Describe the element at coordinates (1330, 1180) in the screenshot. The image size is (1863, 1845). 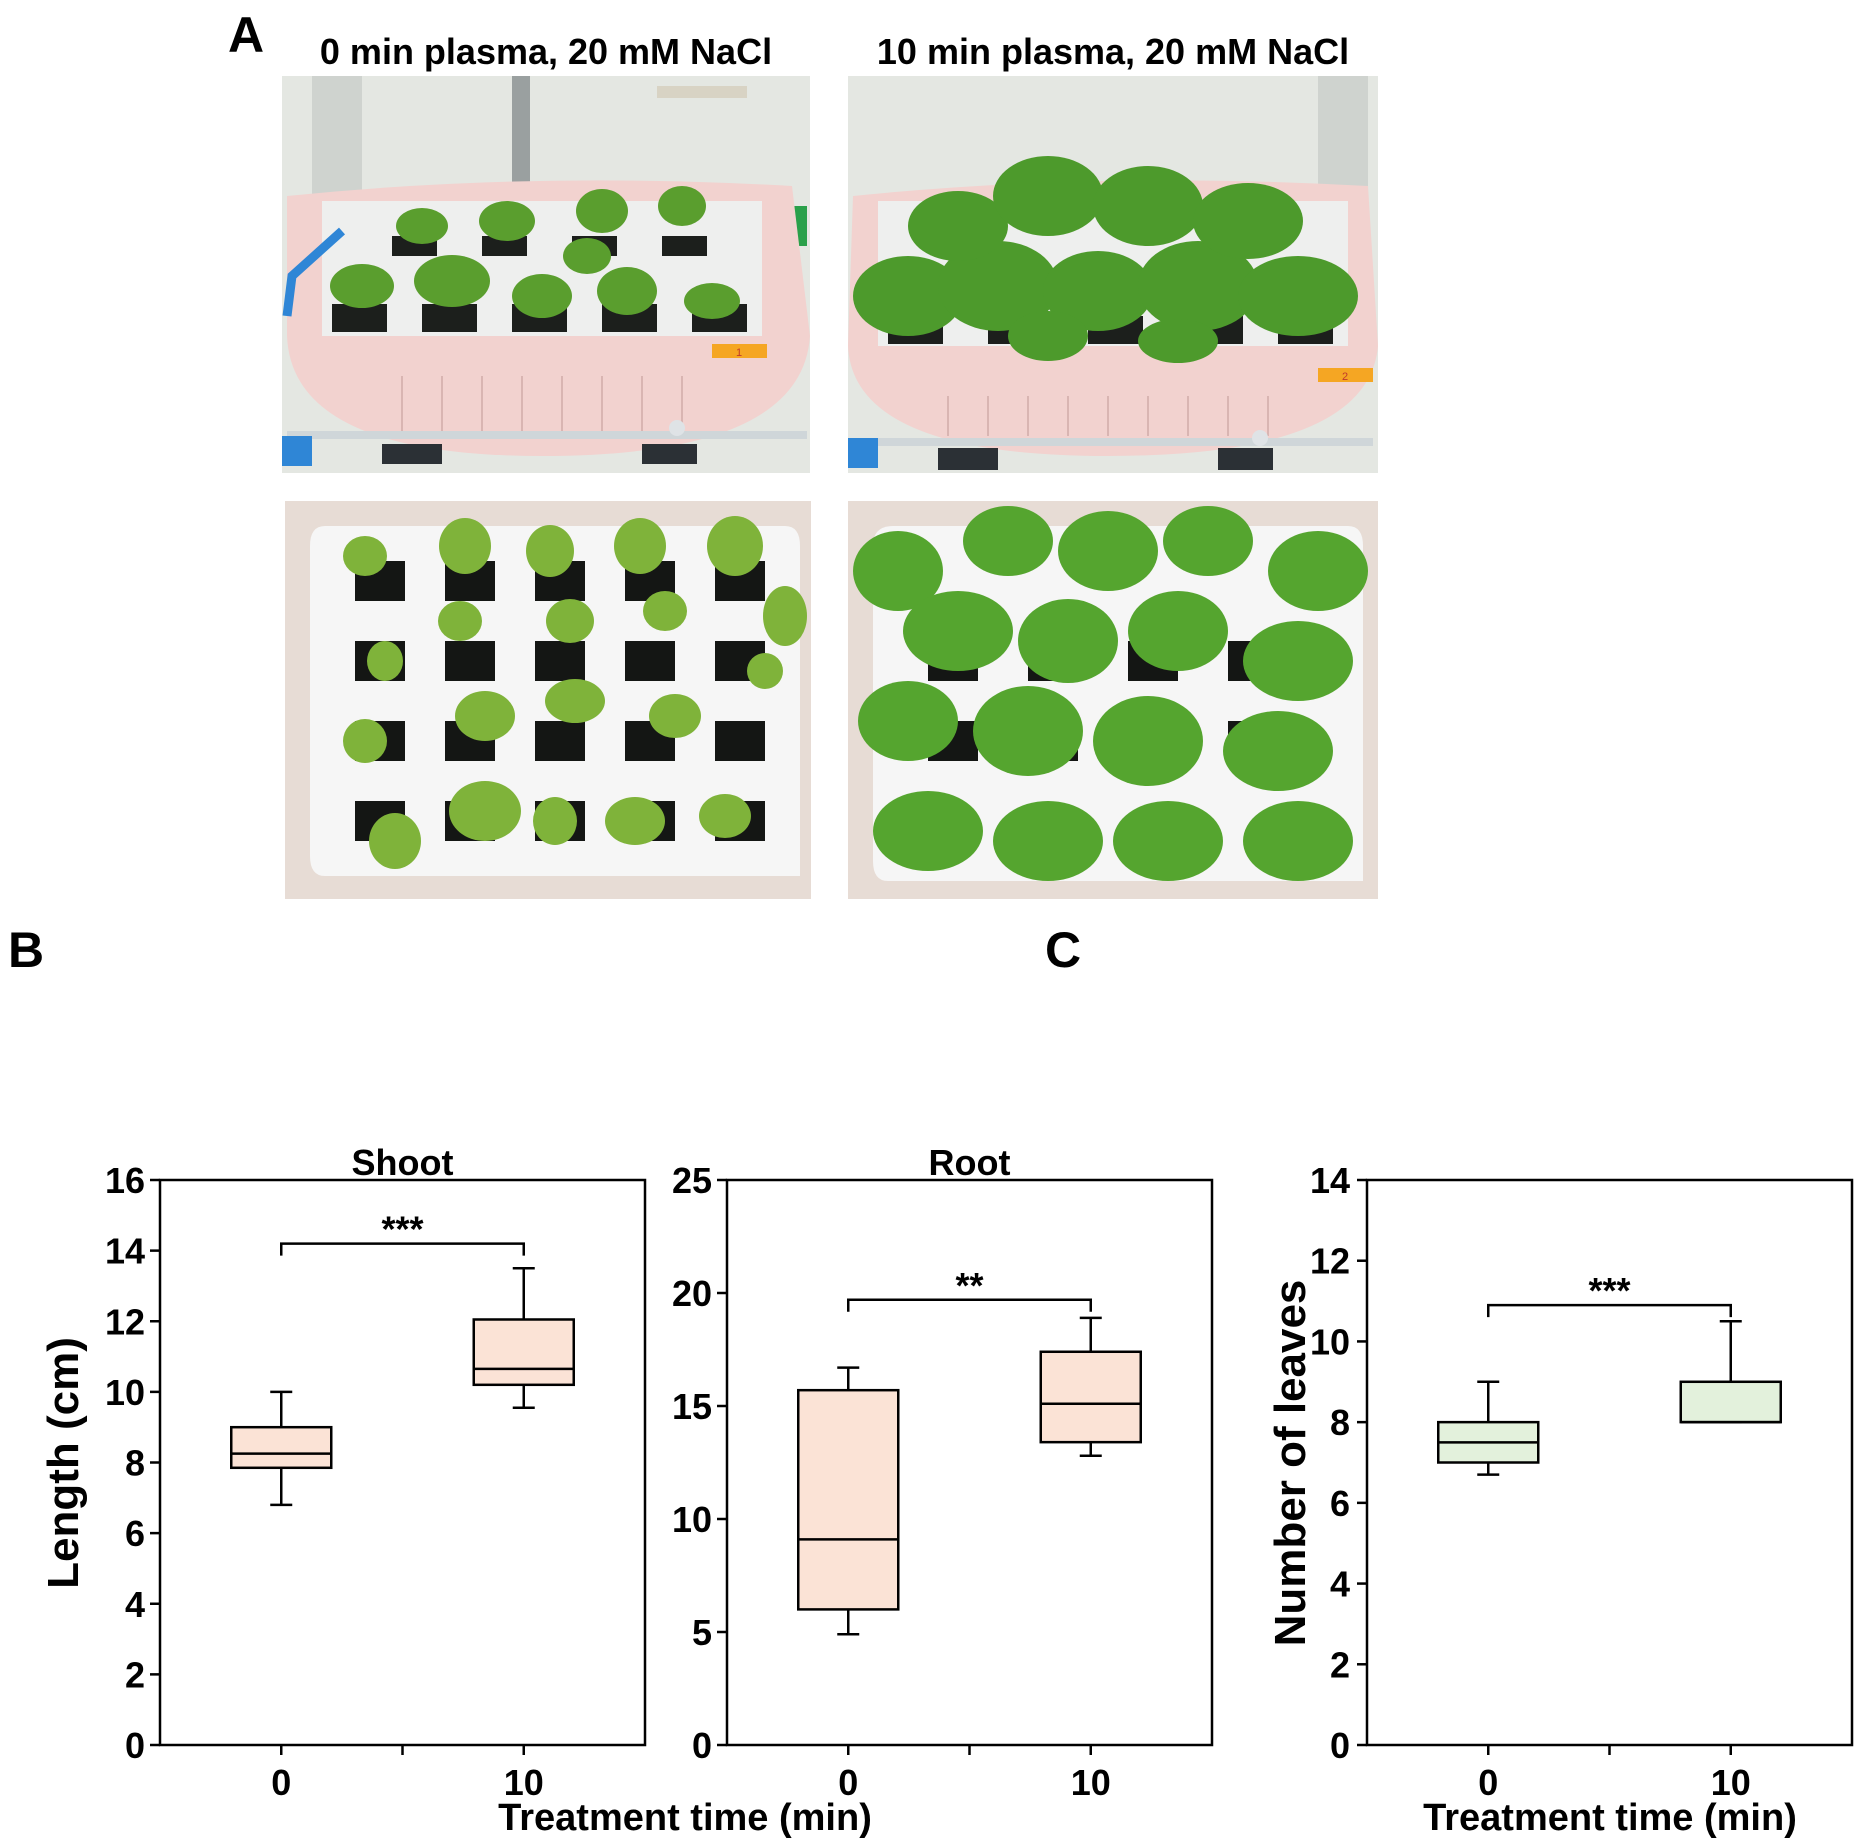
I see `chart-2-ytick-label: 14` at that location.